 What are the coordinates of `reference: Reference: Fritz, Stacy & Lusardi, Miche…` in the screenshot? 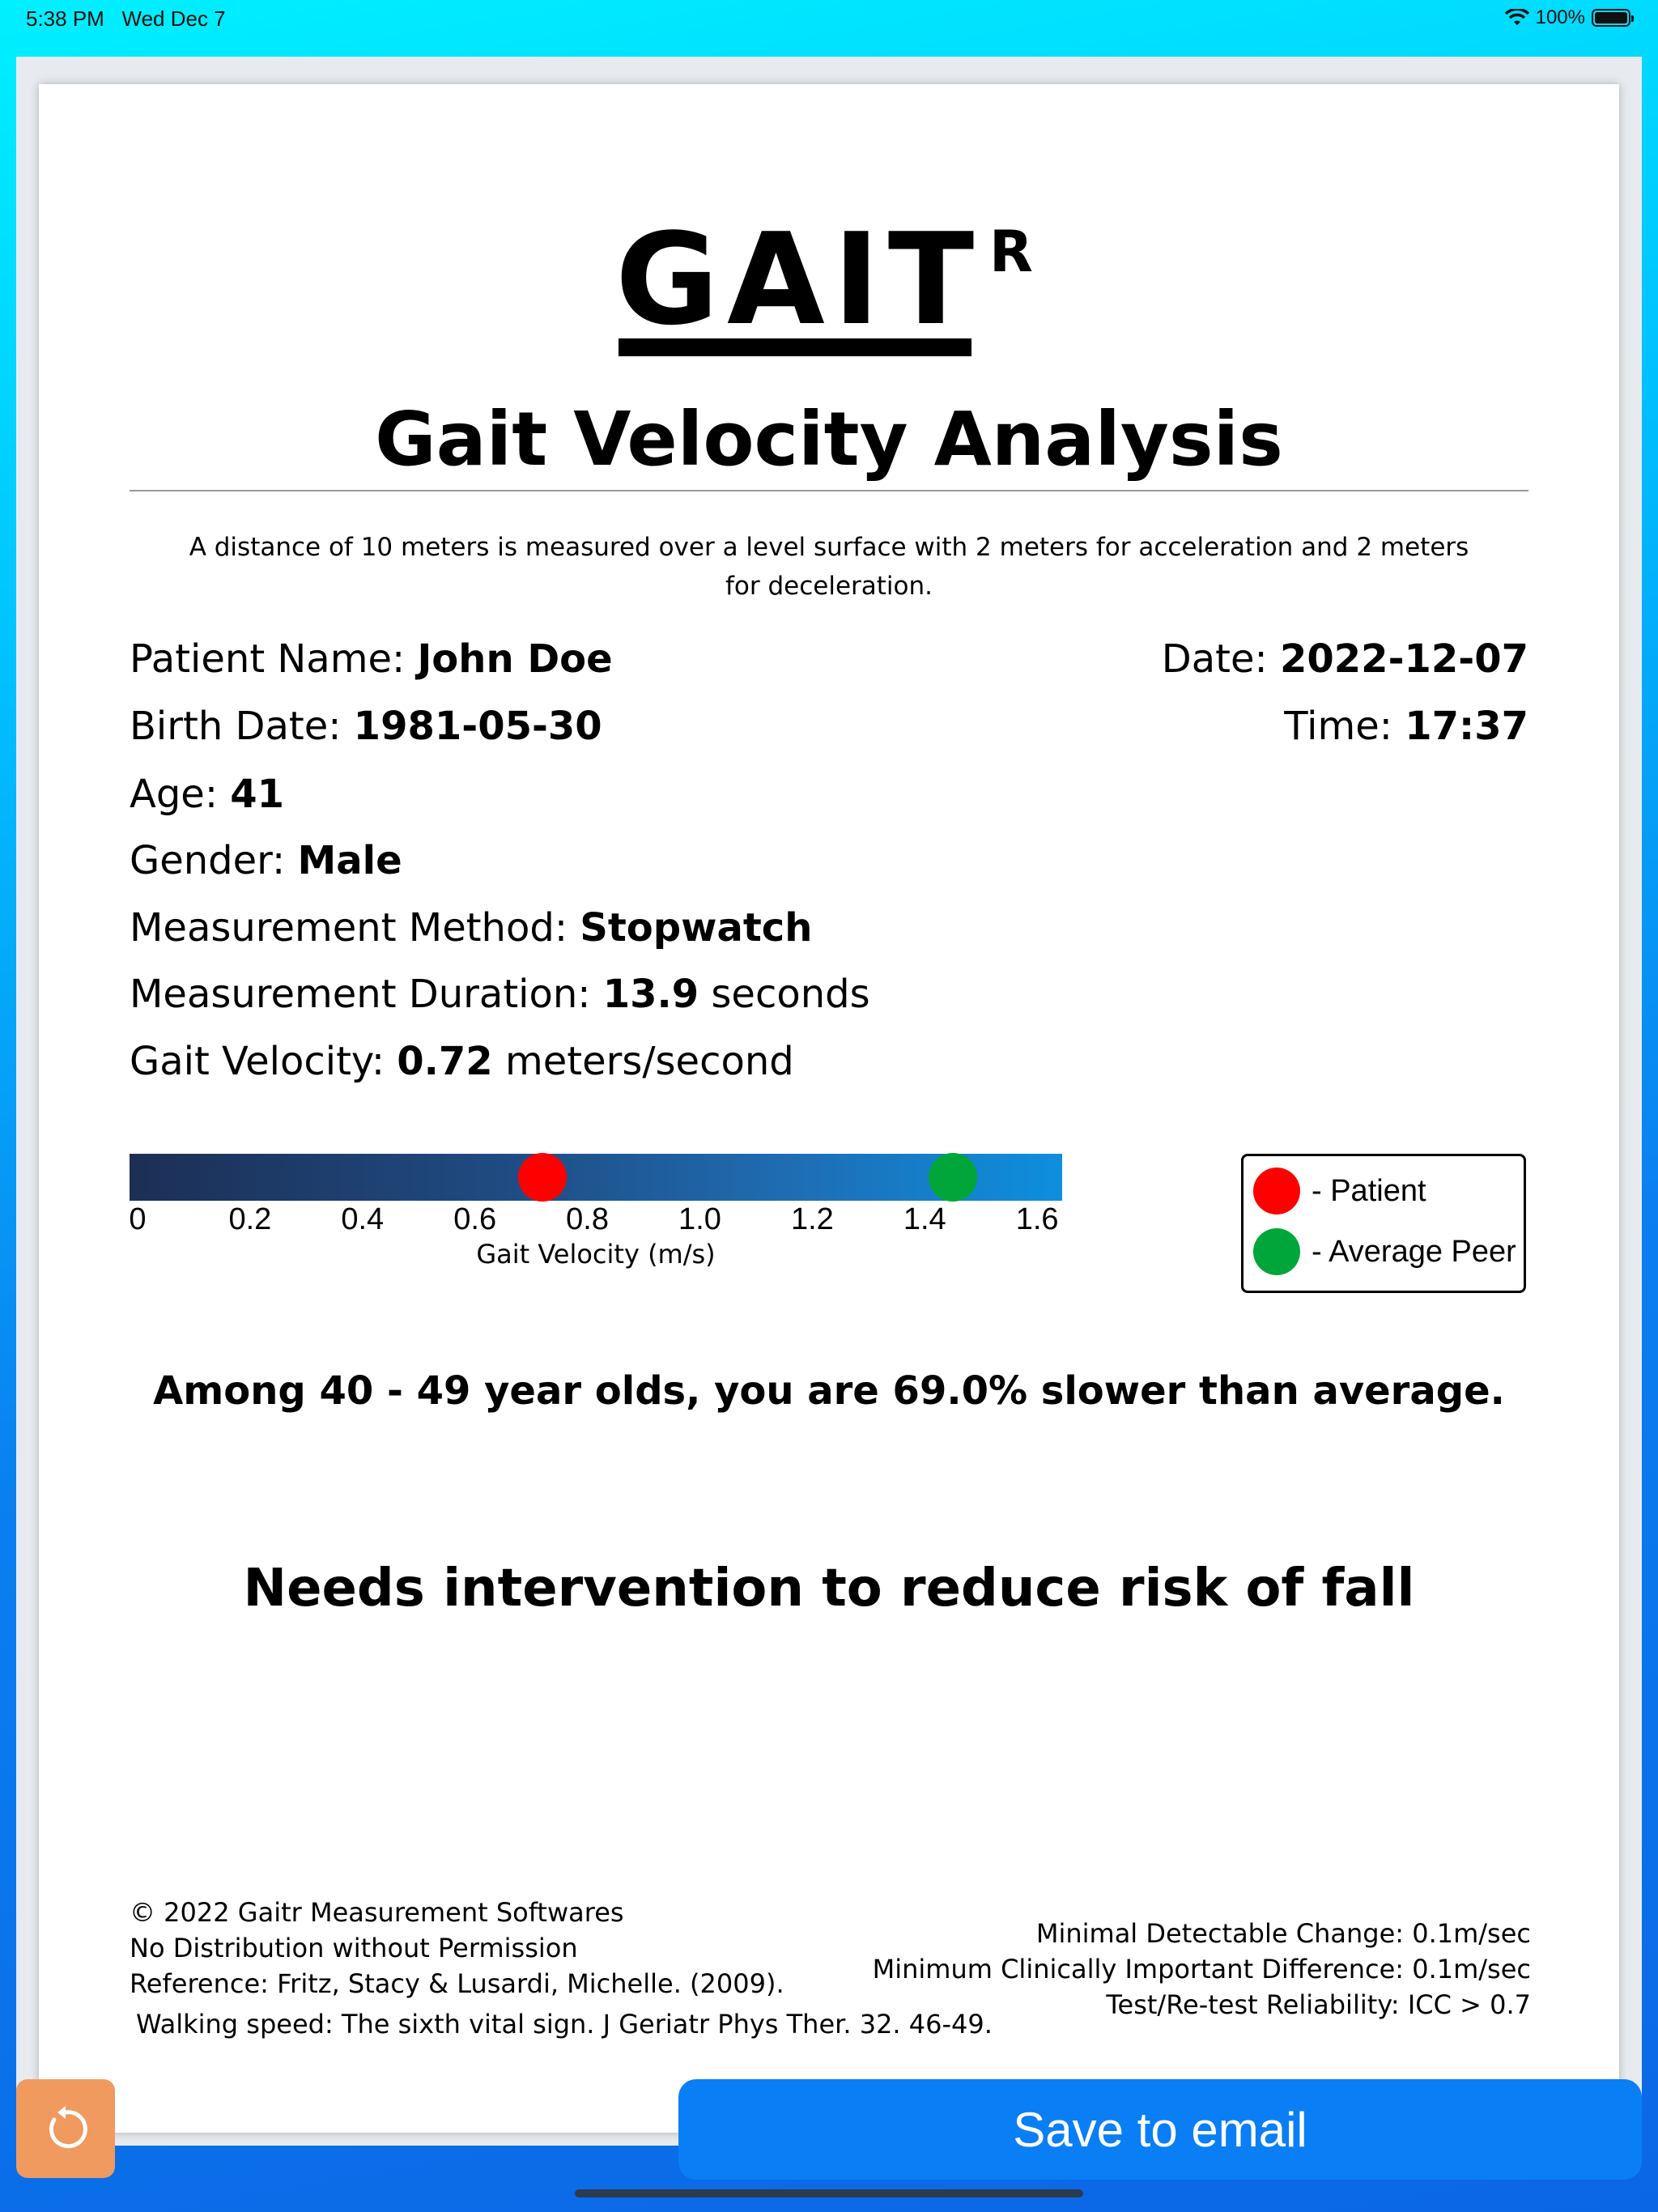 It's located at (457, 1983).